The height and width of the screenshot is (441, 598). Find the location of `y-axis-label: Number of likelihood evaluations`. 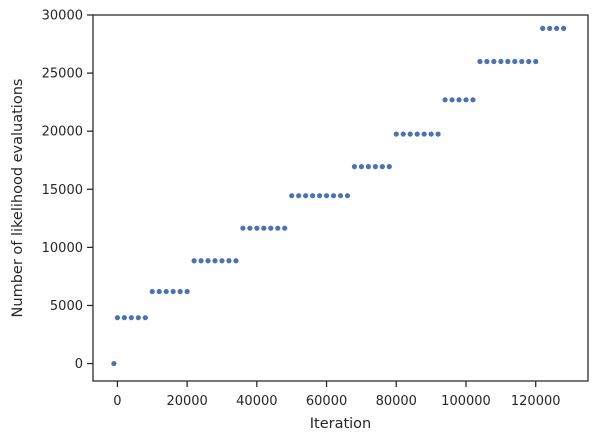

y-axis-label: Number of likelihood evaluations is located at coordinates (18, 198).